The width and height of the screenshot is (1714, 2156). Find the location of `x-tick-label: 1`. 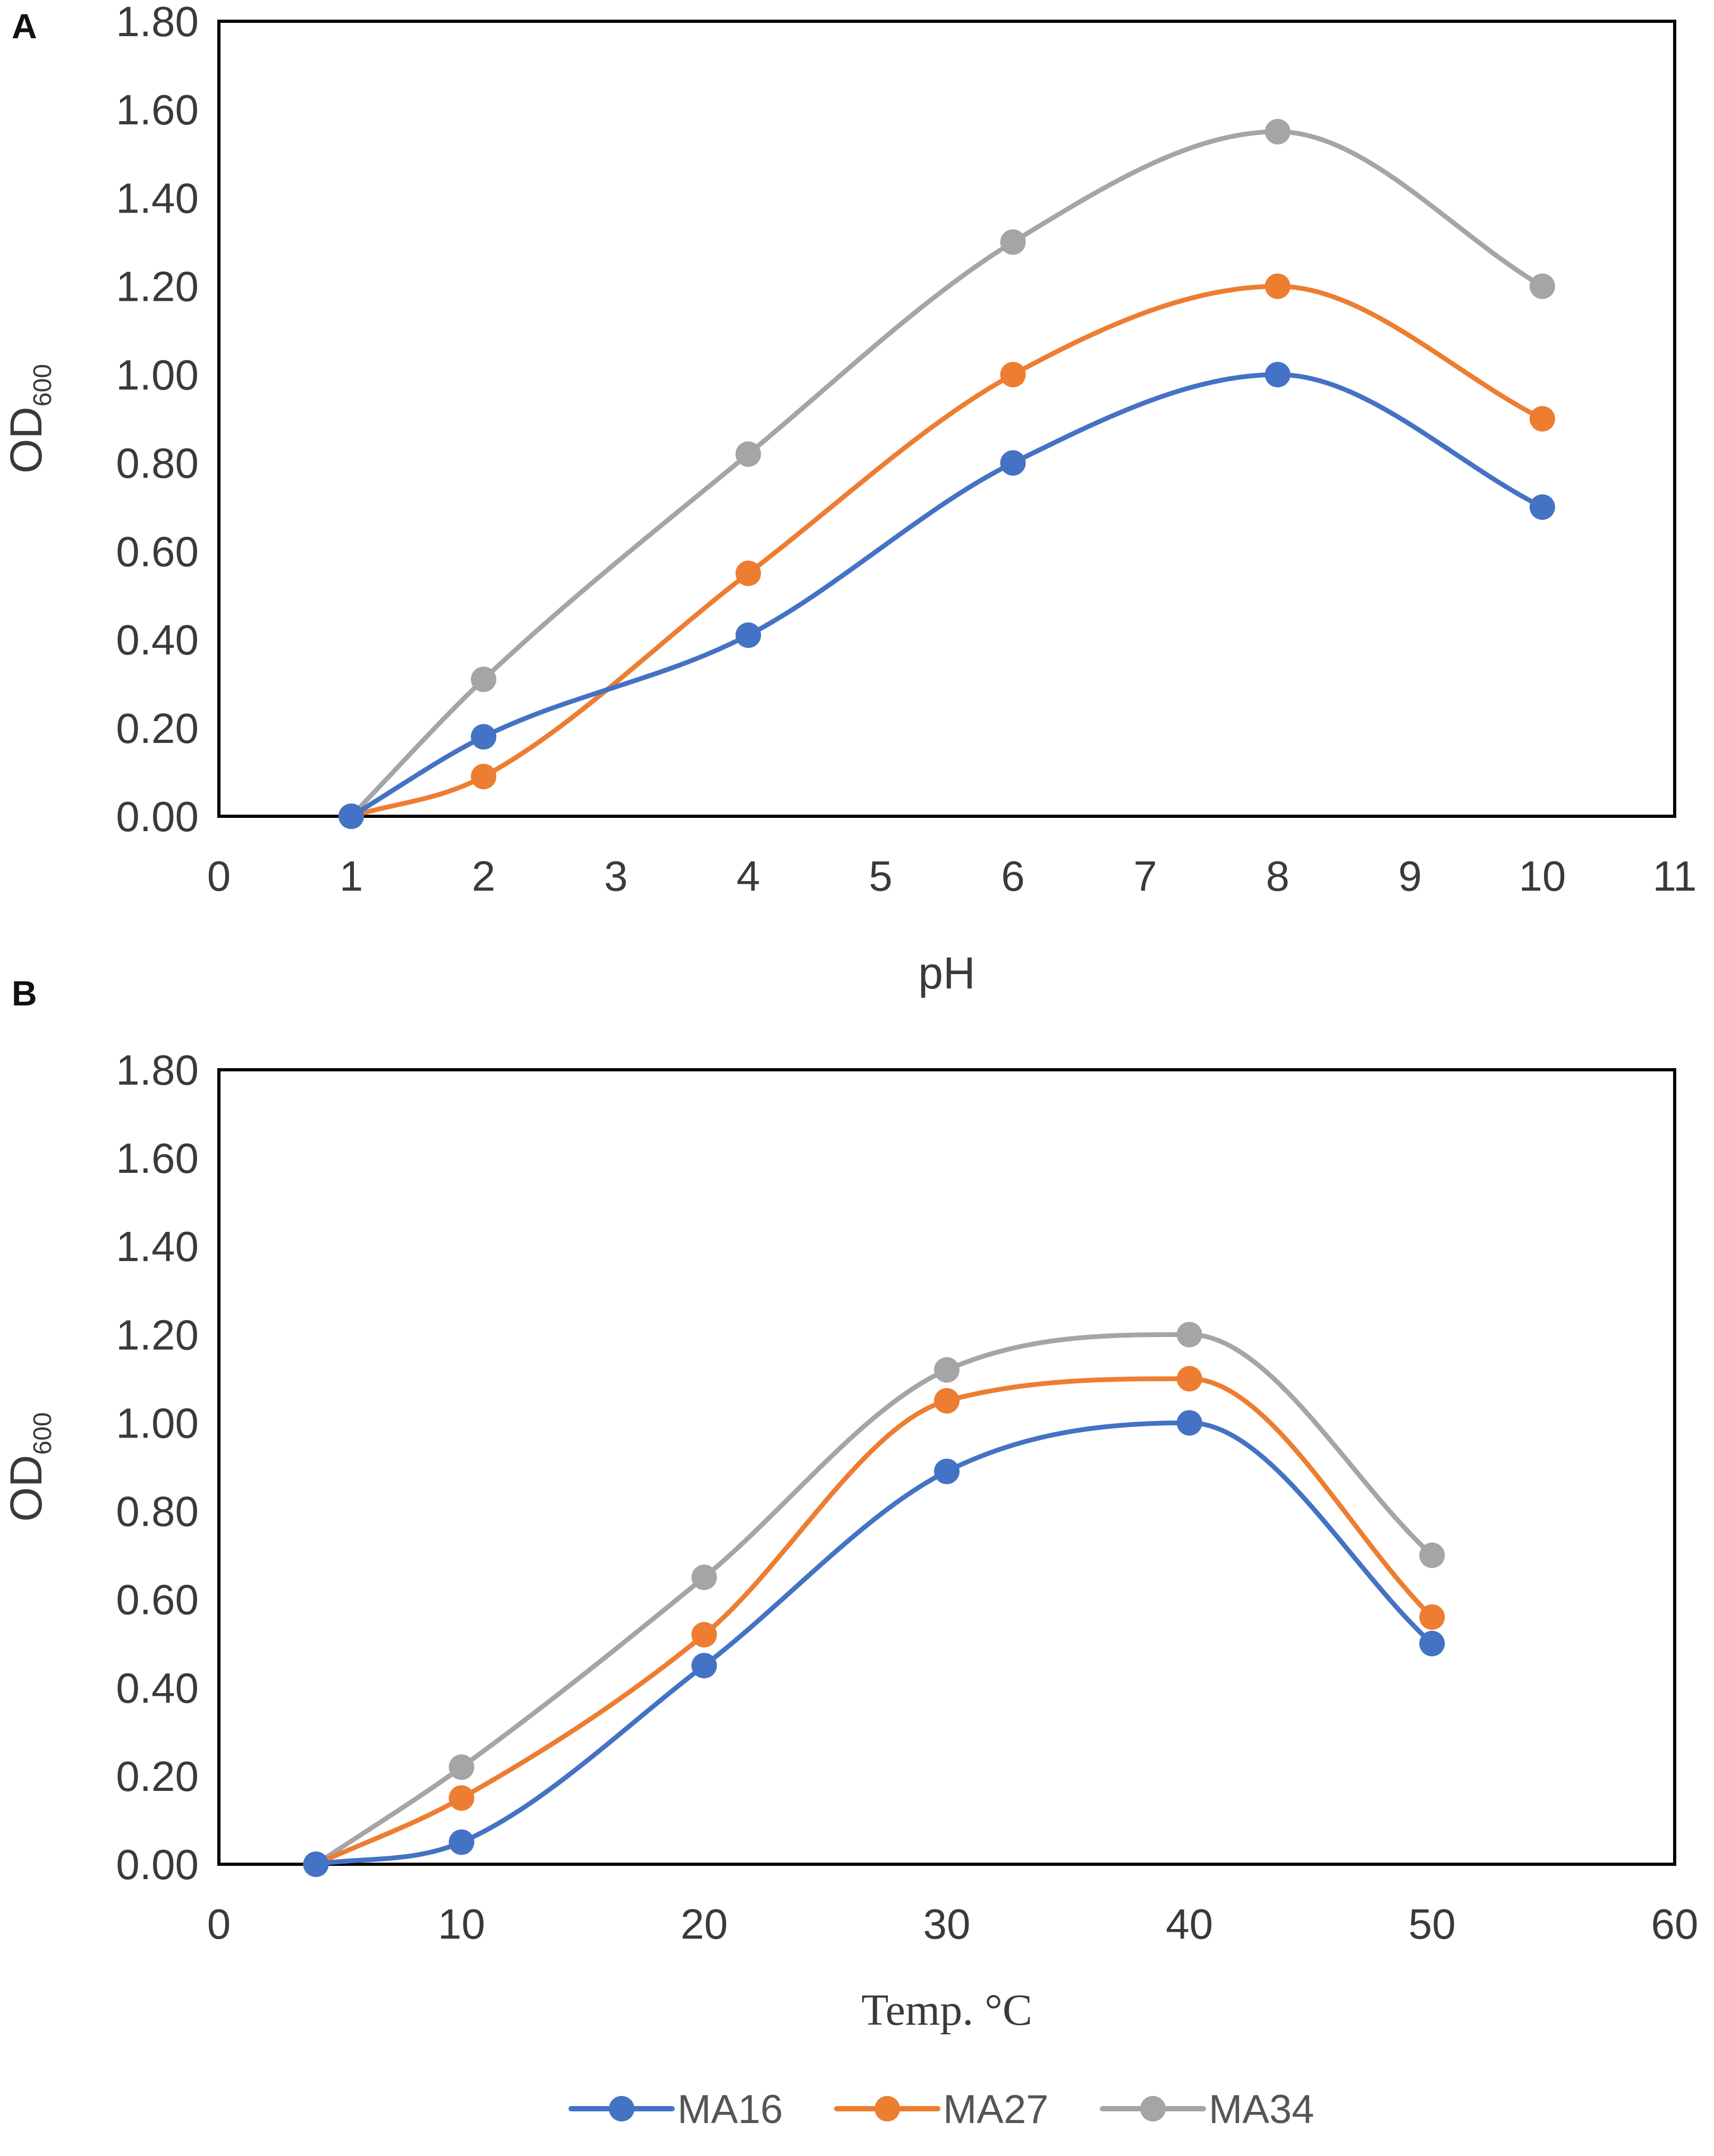

x-tick-label: 1 is located at coordinates (351, 876).